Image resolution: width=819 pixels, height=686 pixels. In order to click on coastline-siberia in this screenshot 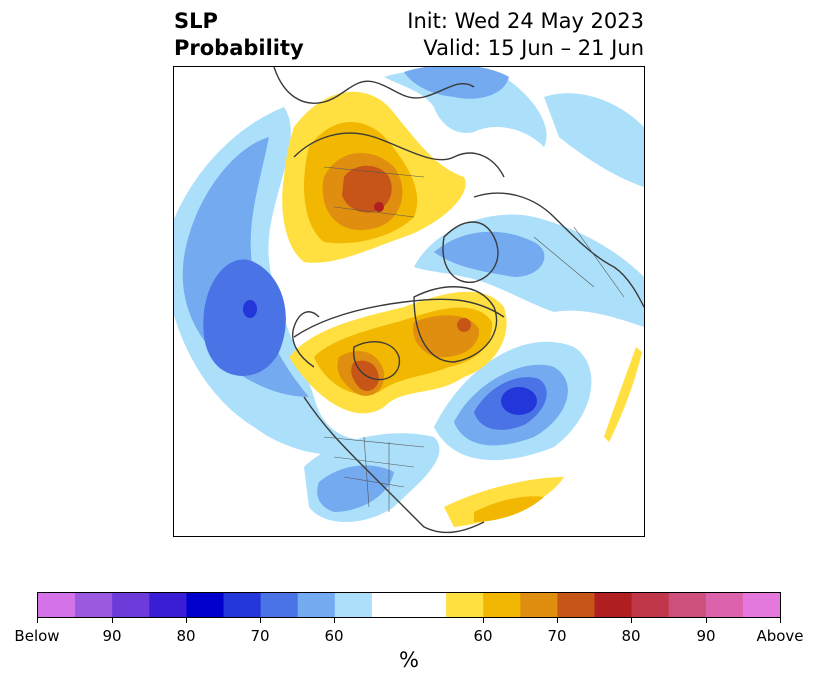, I will do `click(374, 85)`.